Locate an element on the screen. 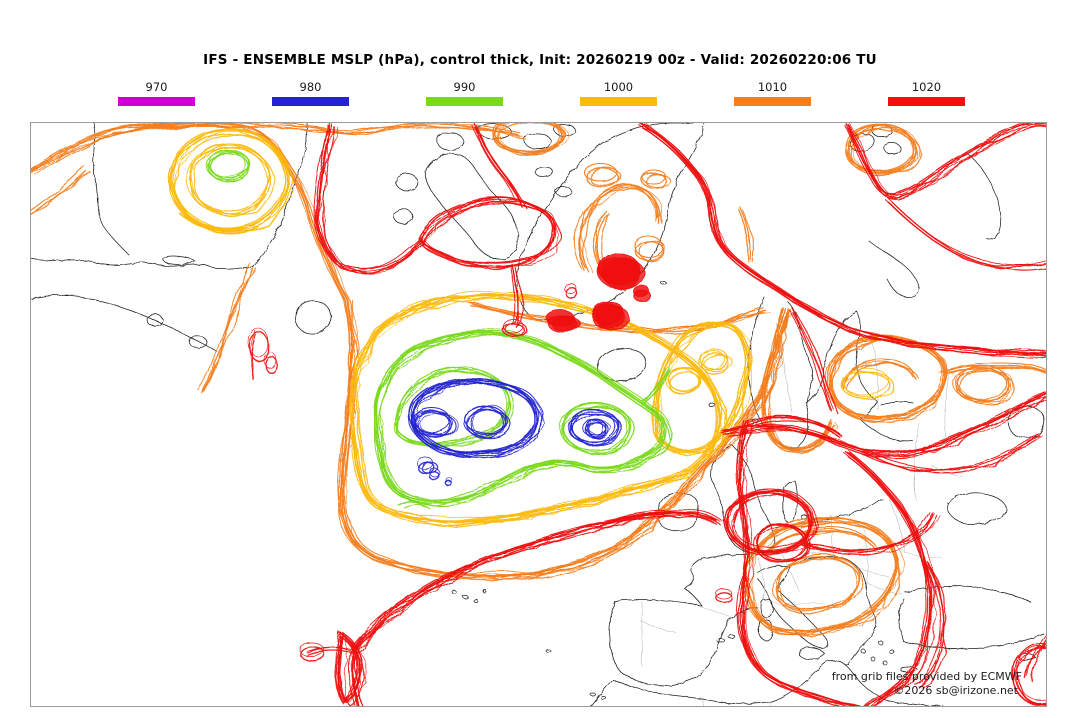 Image resolution: width=1080 pixels, height=718 pixels. legend-label-1010: 1010 is located at coordinates (772, 87).